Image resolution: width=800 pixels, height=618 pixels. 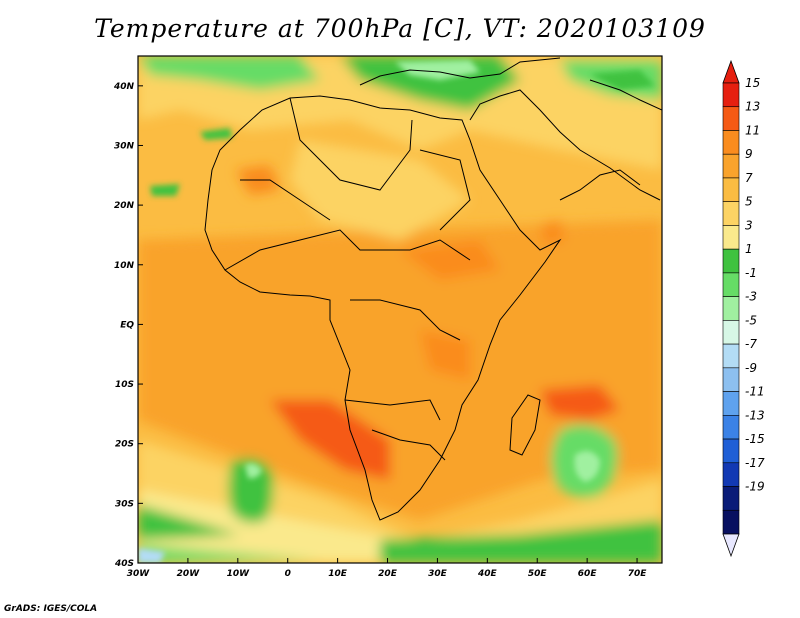 What do you see at coordinates (752, 130) in the screenshot?
I see `colorbar-label: 11` at bounding box center [752, 130].